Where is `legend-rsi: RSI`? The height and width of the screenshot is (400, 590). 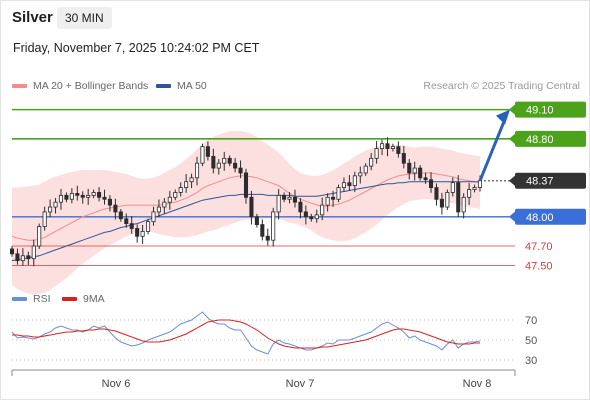
legend-rsi: RSI is located at coordinates (31, 299).